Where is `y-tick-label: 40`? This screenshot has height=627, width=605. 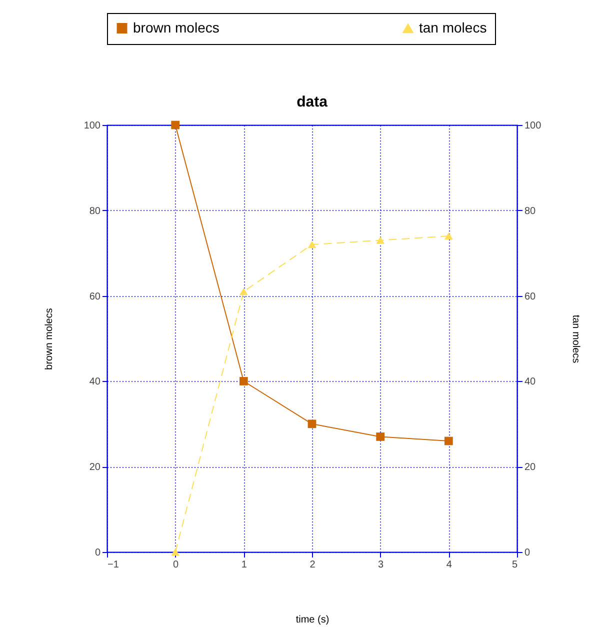 y-tick-label: 40 is located at coordinates (95, 382).